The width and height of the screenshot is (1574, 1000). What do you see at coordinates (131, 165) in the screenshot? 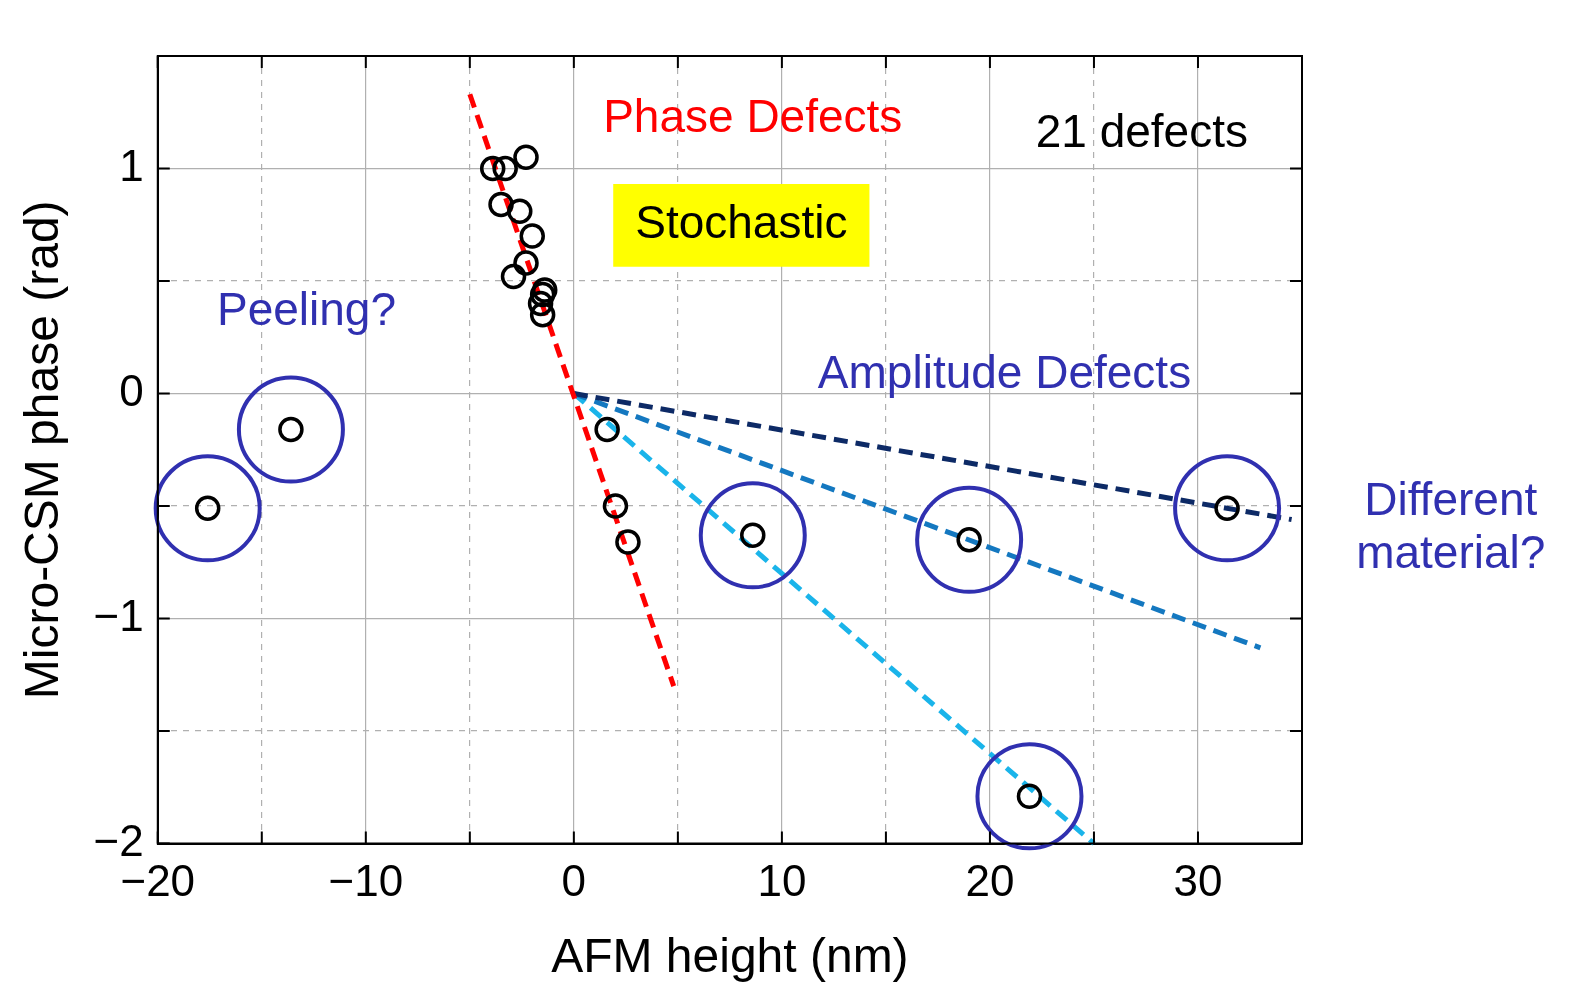
I see `y-tick-label: 1` at bounding box center [131, 165].